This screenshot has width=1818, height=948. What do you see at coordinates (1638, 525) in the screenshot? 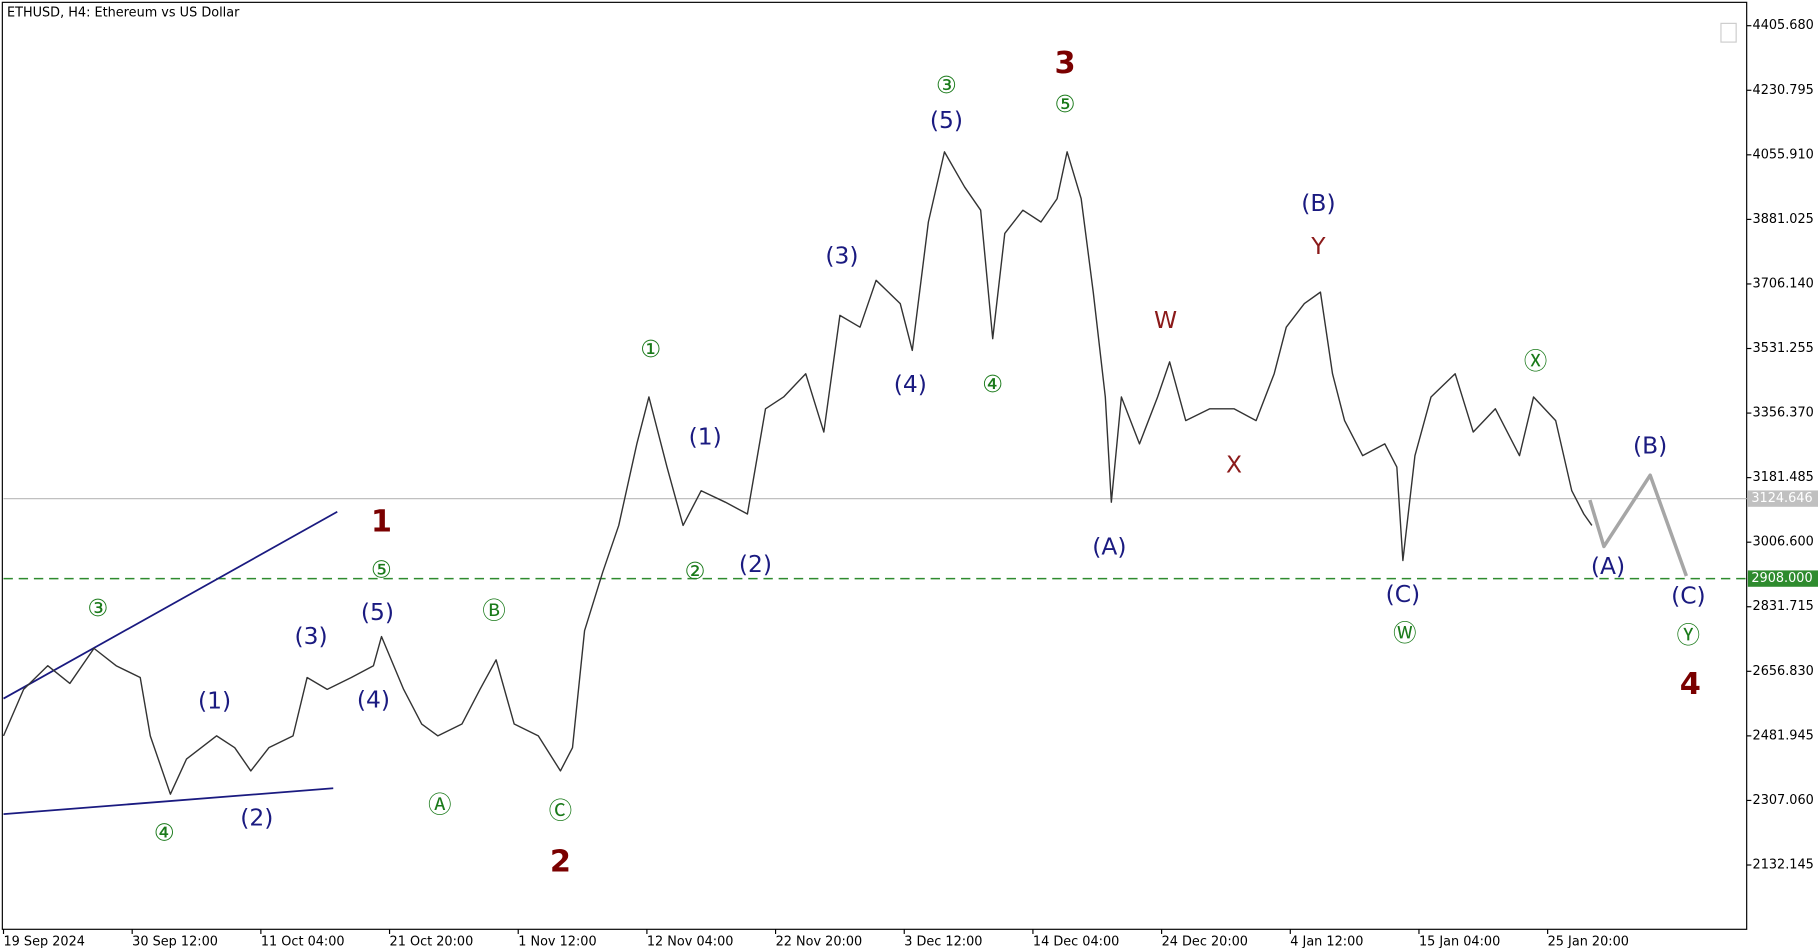
I see `forecast-line` at bounding box center [1638, 525].